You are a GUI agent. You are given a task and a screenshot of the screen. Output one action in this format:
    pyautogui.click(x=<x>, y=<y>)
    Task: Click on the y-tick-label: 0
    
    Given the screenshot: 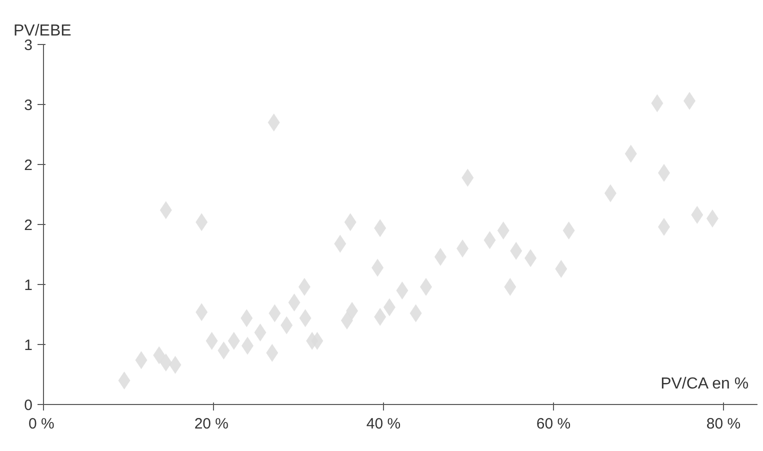 What is the action you would take?
    pyautogui.click(x=28, y=405)
    